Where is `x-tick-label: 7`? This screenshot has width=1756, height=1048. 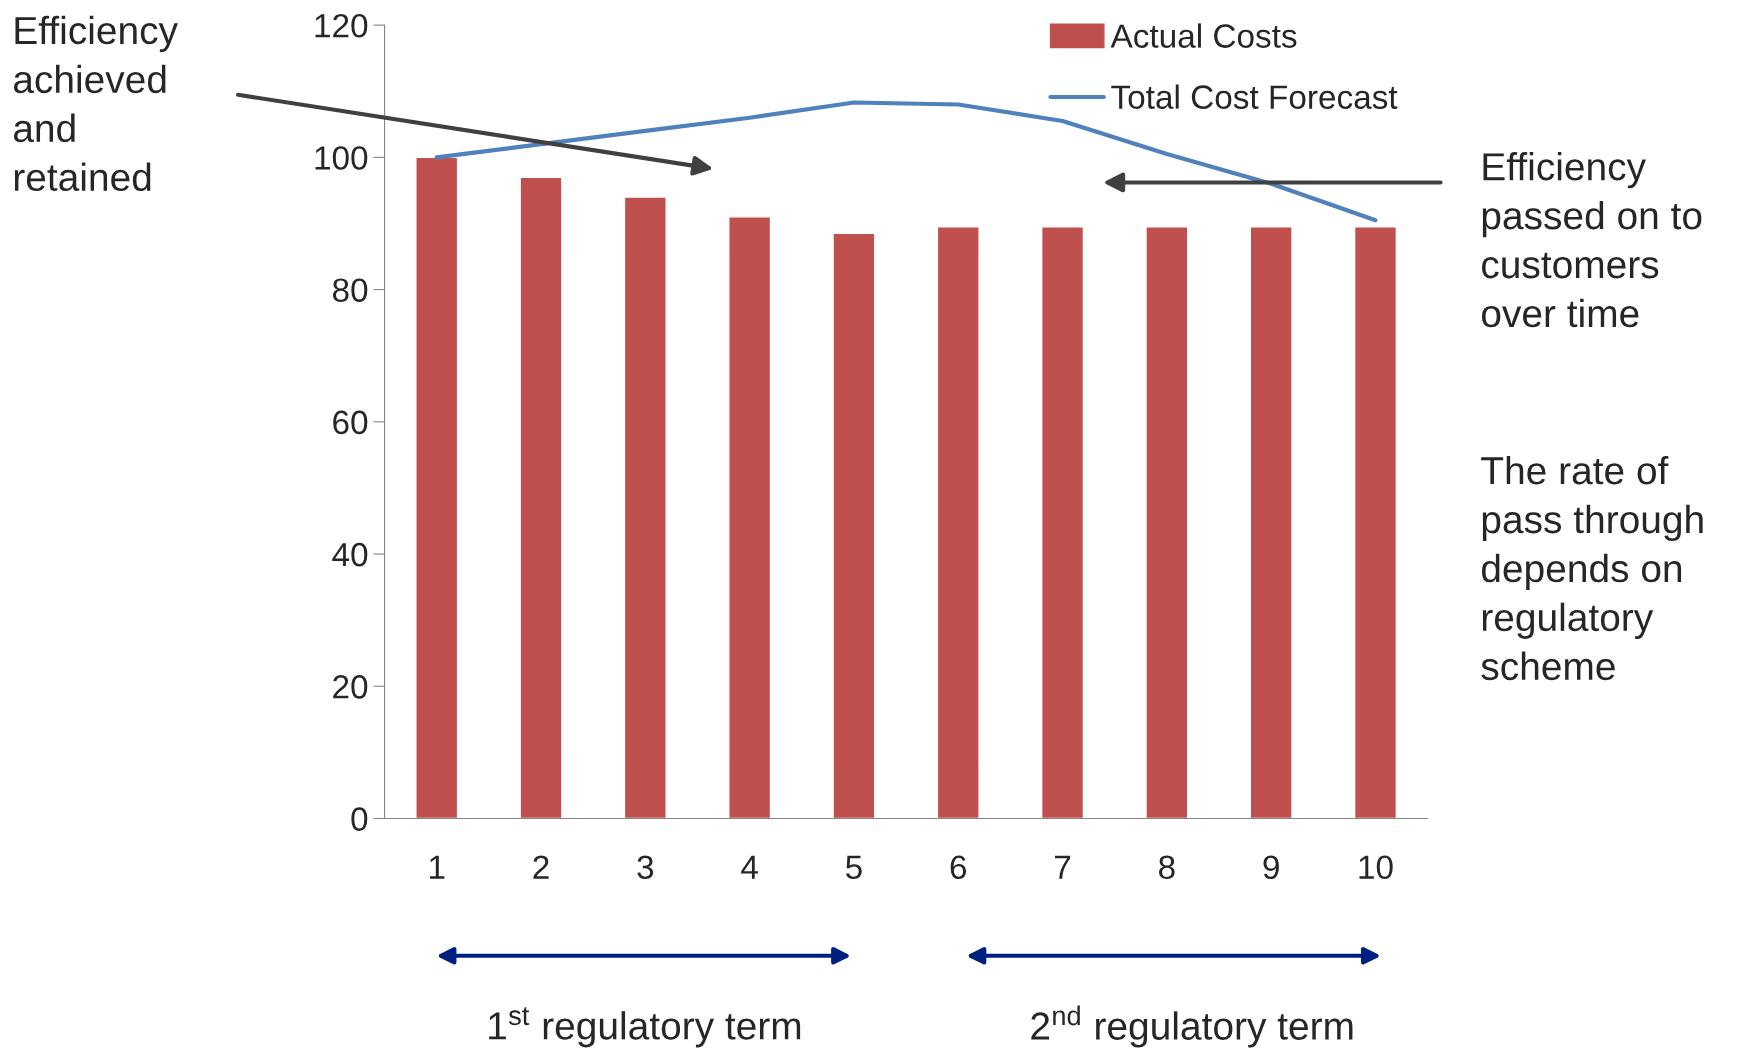 x-tick-label: 7 is located at coordinates (1063, 867).